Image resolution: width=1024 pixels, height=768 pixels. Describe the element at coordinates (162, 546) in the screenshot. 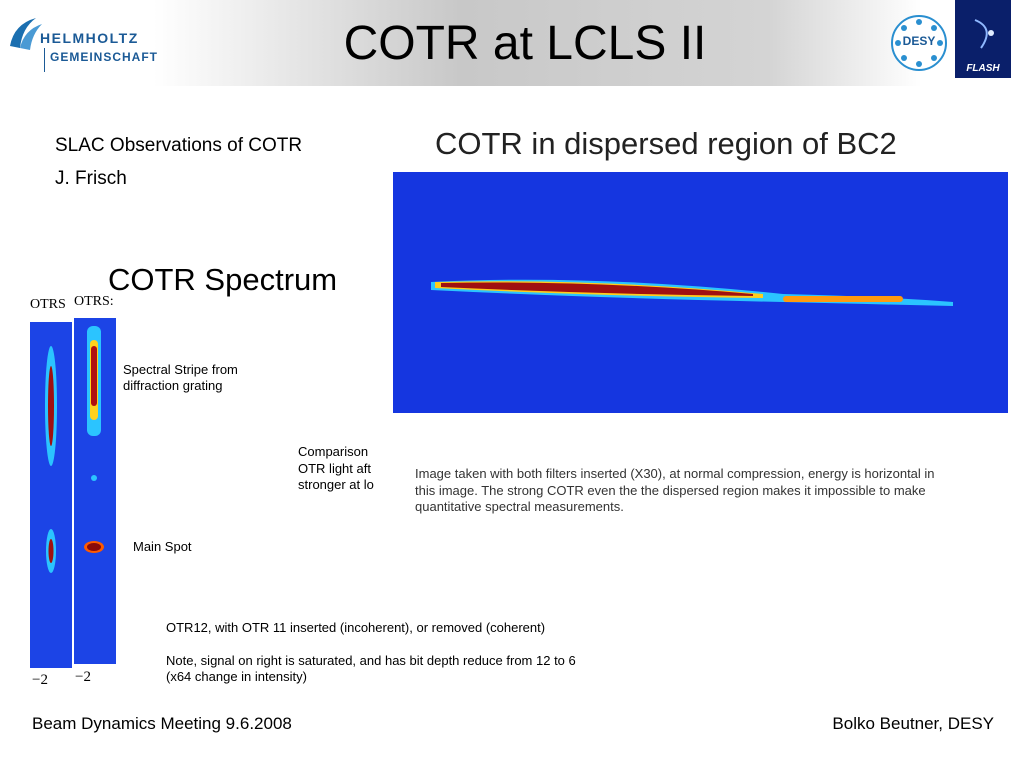

I see `annotation: Main Spot` at that location.